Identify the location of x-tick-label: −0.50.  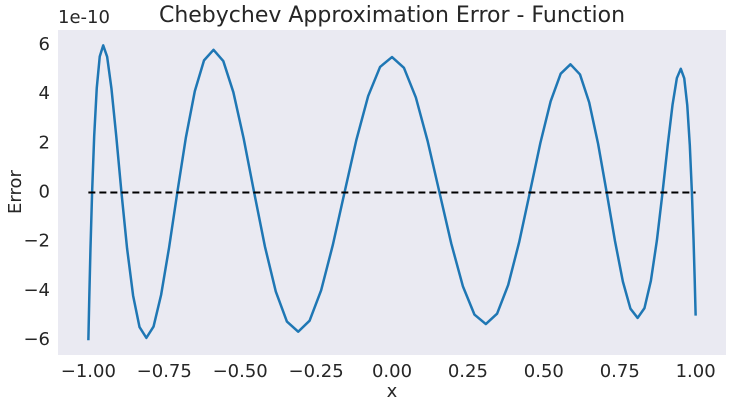
(240, 371).